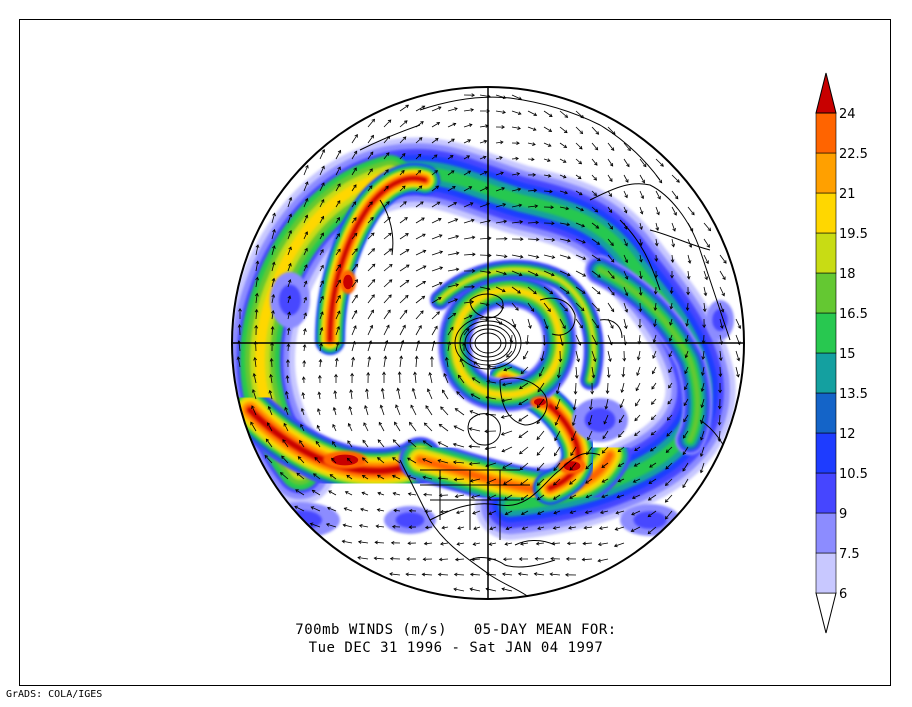 The height and width of the screenshot is (707, 912). Describe the element at coordinates (54, 694) in the screenshot. I see `software-credit: GrADS: COLA/IGES` at that location.